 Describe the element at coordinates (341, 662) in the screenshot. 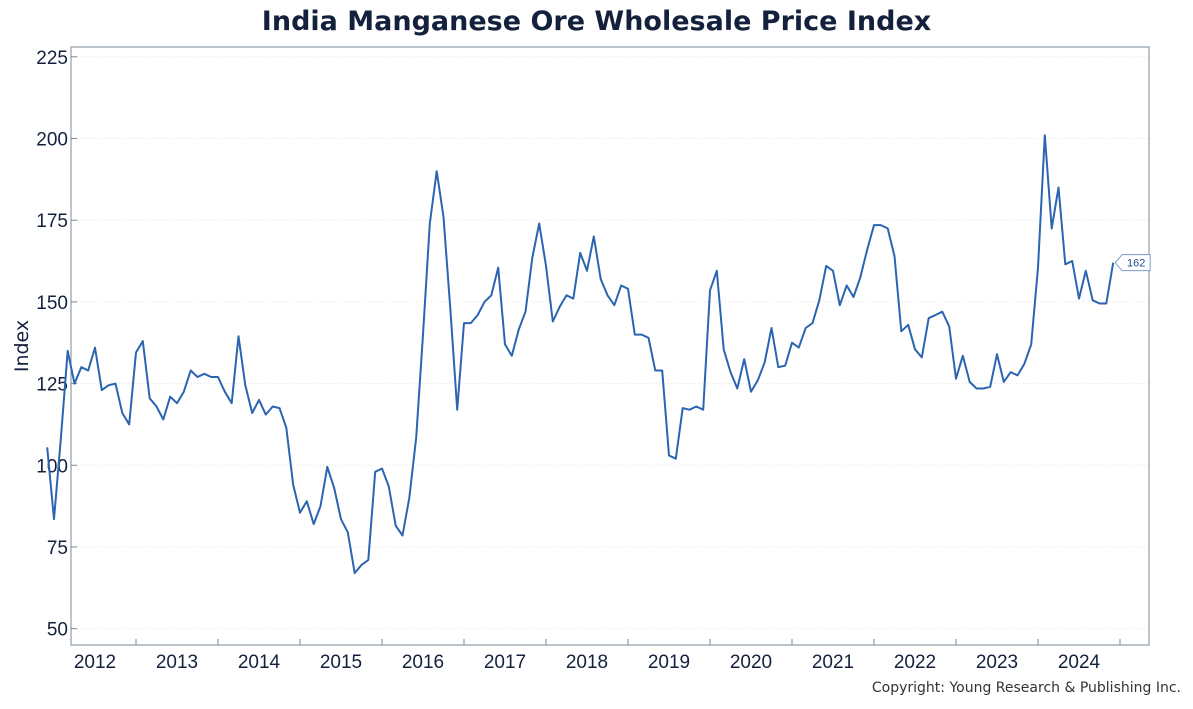

I see `x-tick-label: 2015` at that location.